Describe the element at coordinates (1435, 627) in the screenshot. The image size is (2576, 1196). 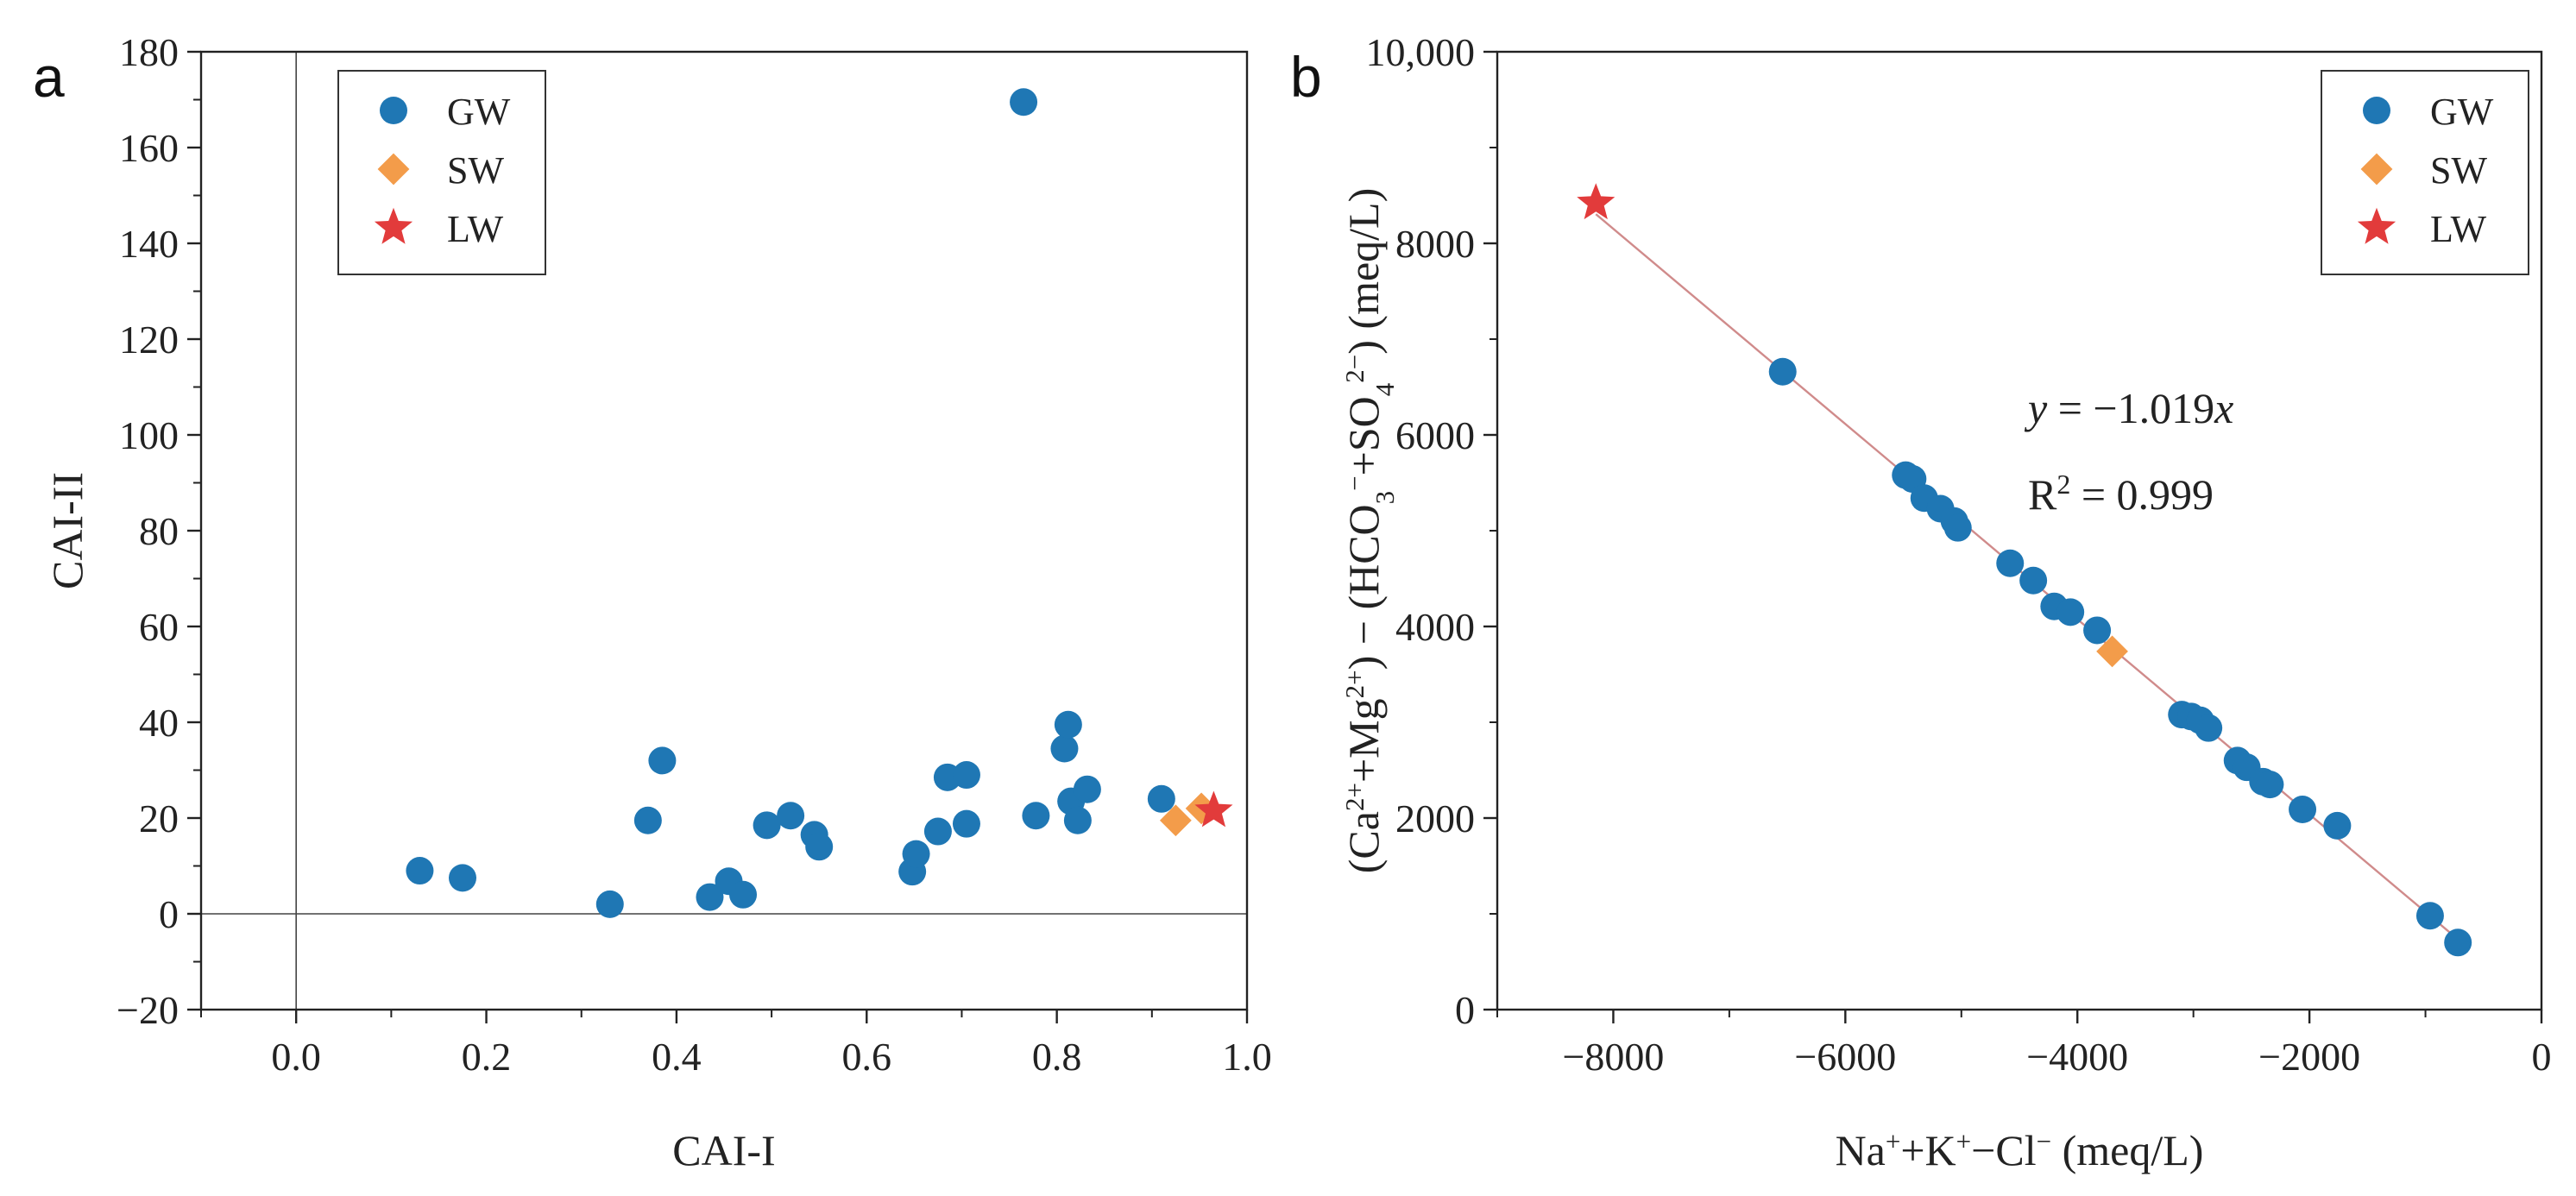
I see `y-tick-label: 4000` at that location.